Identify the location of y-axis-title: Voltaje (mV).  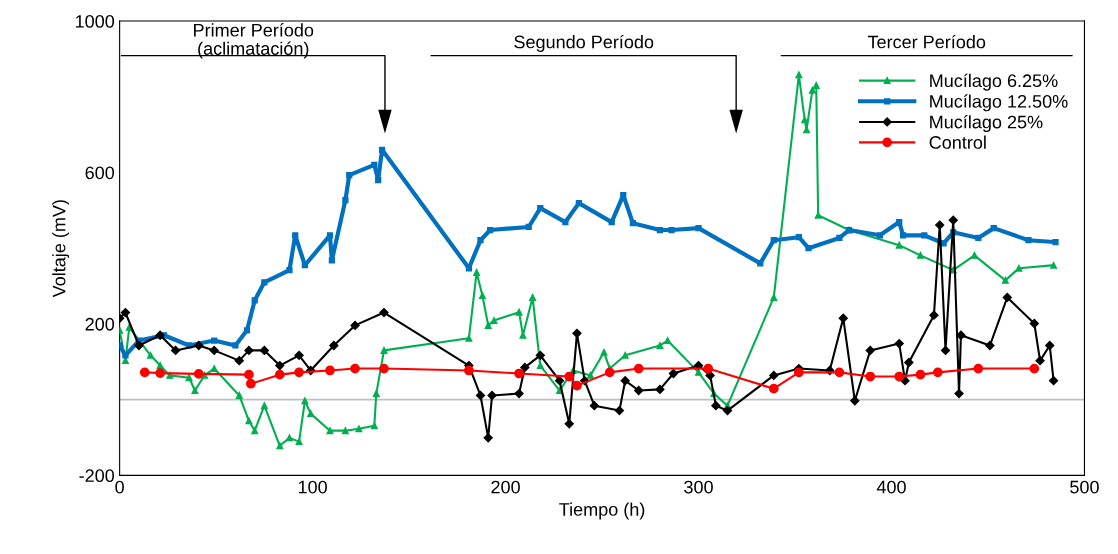
(61, 249).